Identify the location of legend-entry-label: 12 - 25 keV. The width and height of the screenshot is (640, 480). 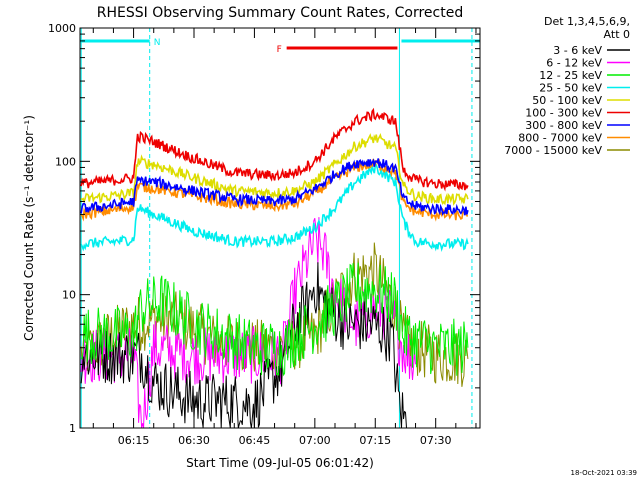
(570, 75).